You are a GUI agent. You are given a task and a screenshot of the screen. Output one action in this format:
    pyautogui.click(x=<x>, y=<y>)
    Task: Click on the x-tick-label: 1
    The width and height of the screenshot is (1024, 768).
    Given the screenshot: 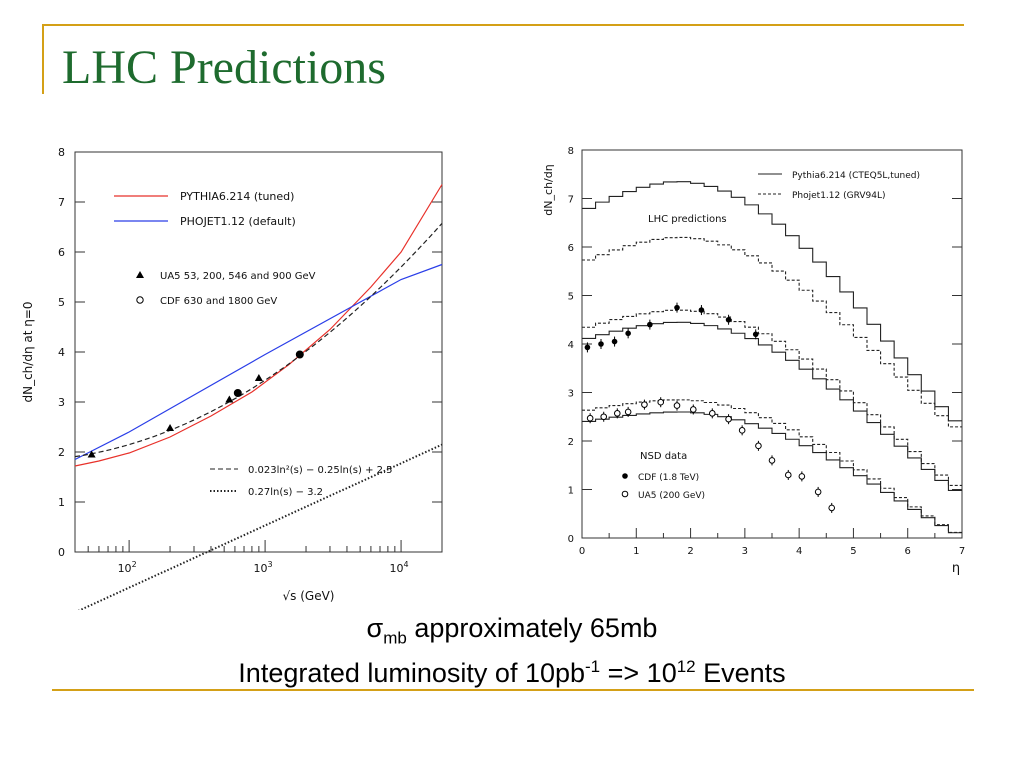 What is the action you would take?
    pyautogui.click(x=636, y=551)
    